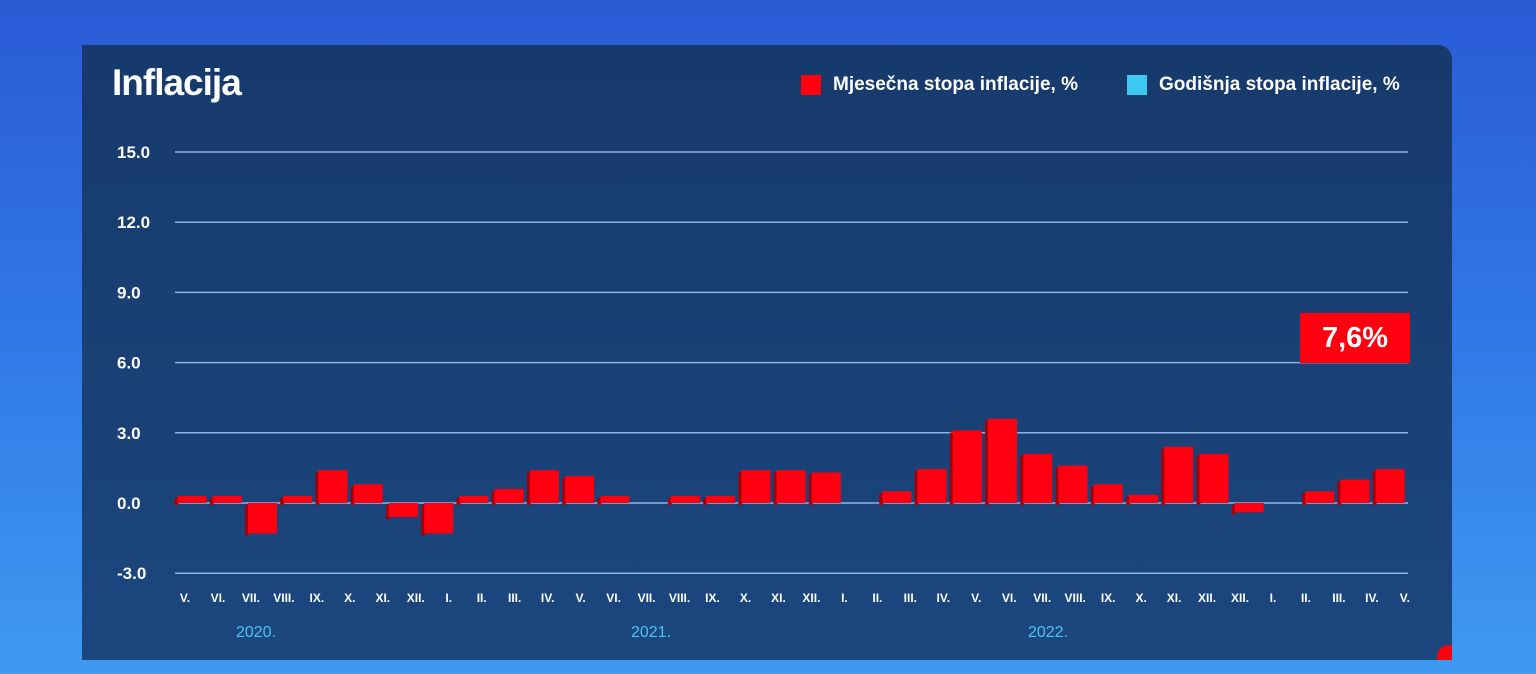  Describe the element at coordinates (1355, 338) in the screenshot. I see `annual-inflation-badge: 7,6%` at that location.